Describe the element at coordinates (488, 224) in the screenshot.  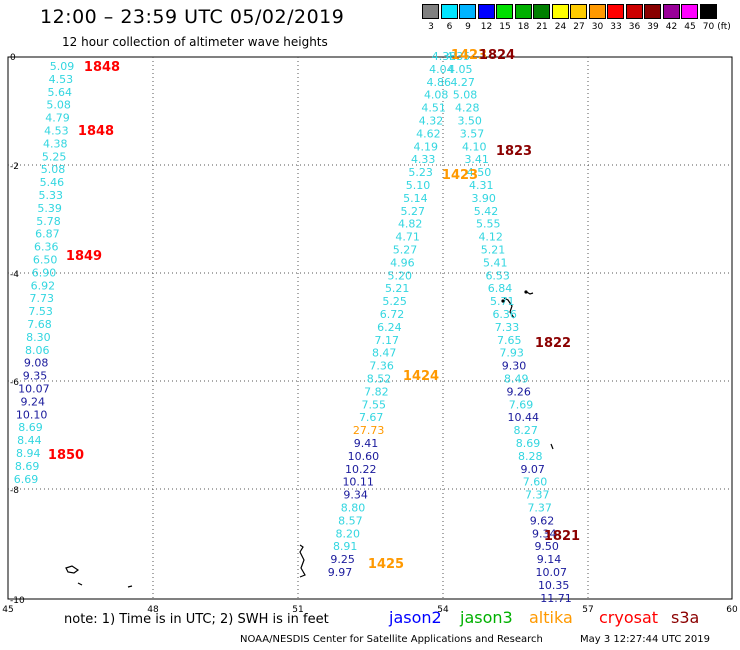
I see `wave-height-value: 5.55` at that location.